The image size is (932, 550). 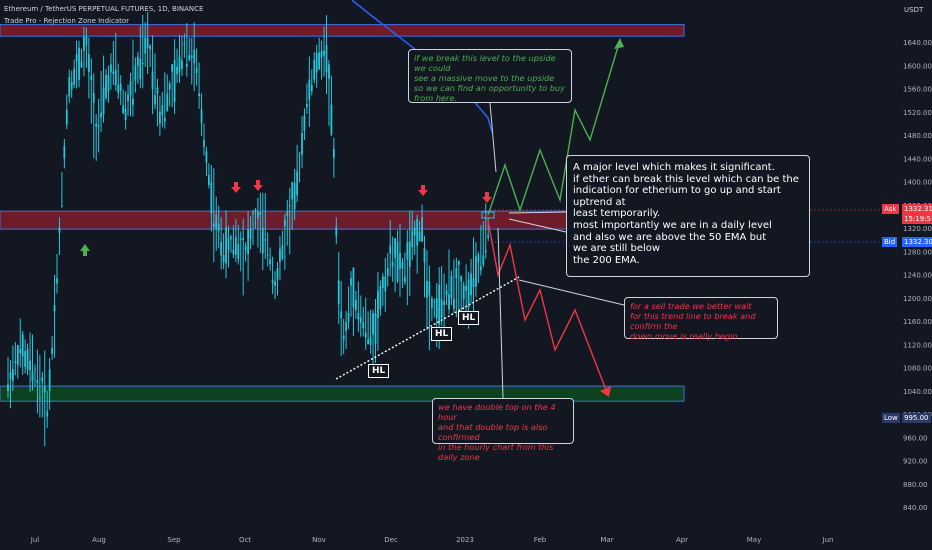 What do you see at coordinates (35, 540) in the screenshot?
I see `x-tick-label: Jul` at bounding box center [35, 540].